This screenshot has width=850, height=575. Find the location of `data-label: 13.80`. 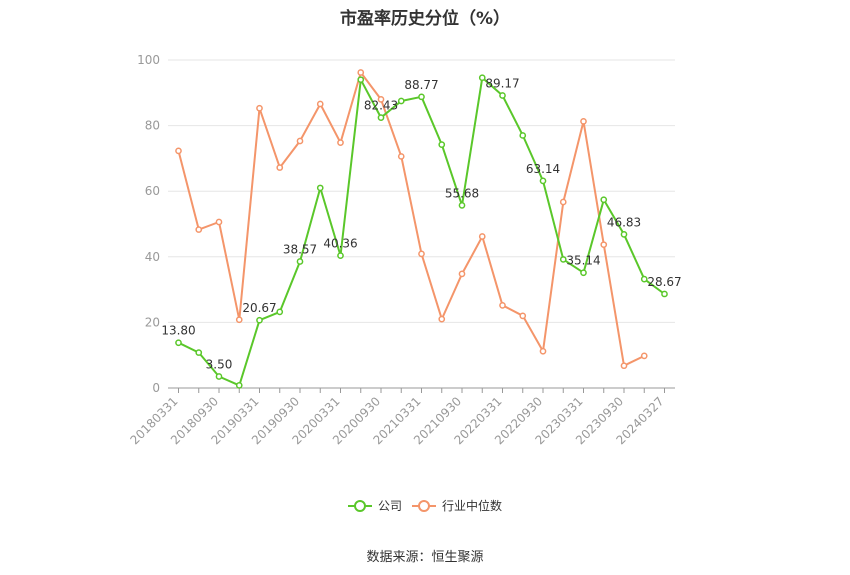

data-label: 13.80 is located at coordinates (178, 331).